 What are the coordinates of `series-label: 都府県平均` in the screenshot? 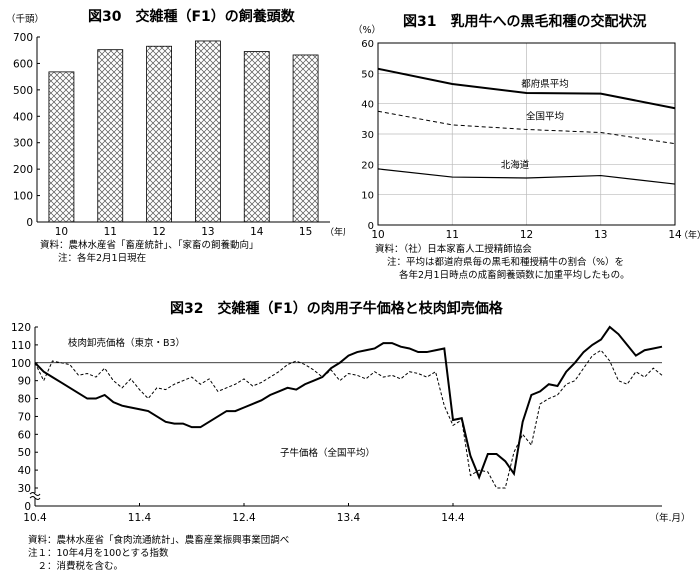 It's located at (545, 84).